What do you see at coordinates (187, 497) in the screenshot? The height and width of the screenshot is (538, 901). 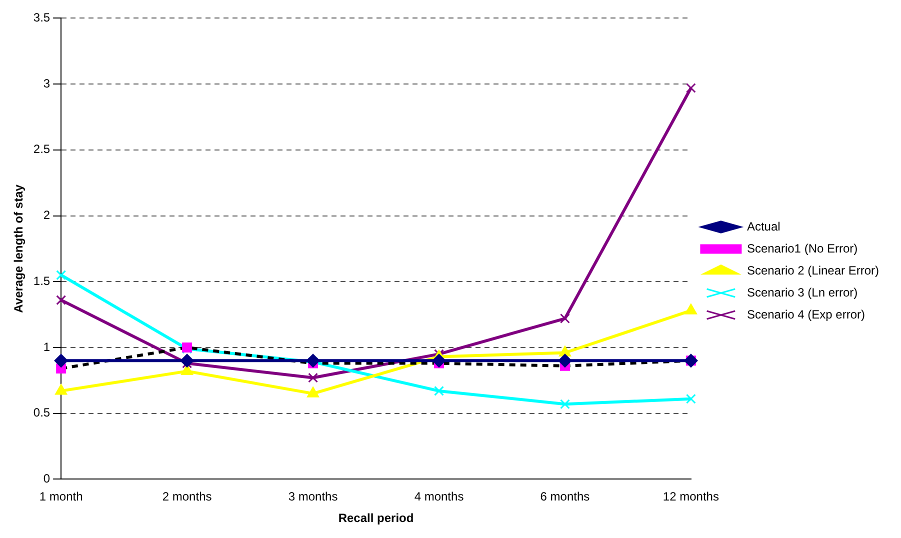 I see `x-tick-label: 2 months` at bounding box center [187, 497].